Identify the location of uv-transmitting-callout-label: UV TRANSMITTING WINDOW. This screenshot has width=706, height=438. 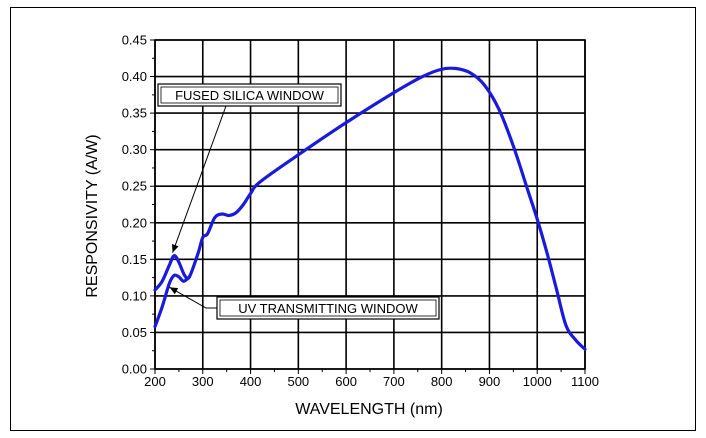
(328, 308).